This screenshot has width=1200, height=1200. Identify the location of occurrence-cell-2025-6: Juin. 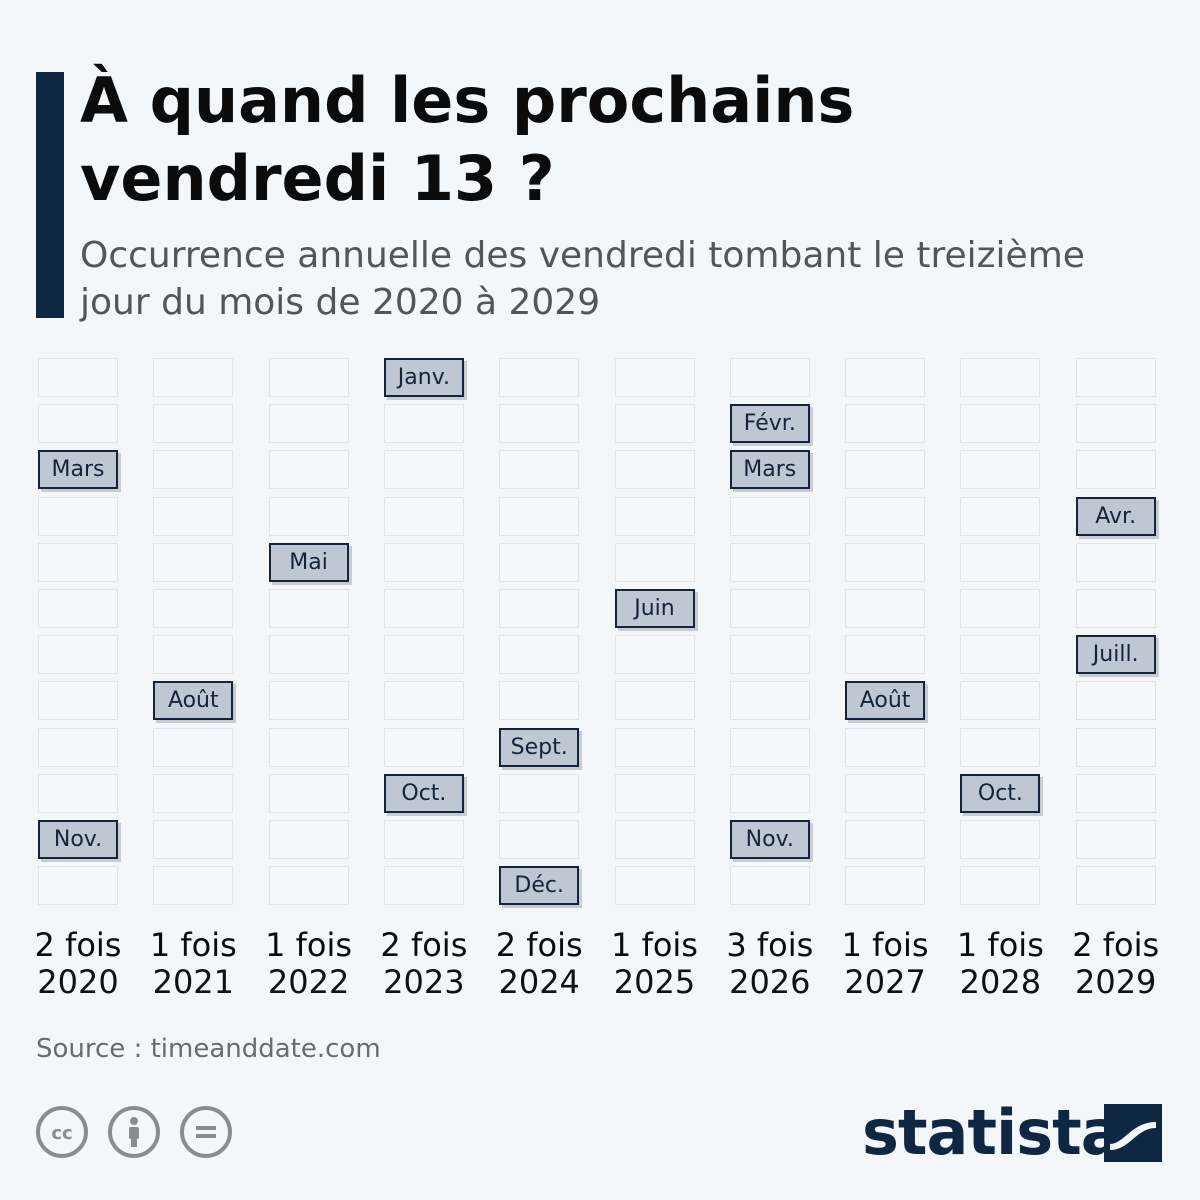
(654, 608).